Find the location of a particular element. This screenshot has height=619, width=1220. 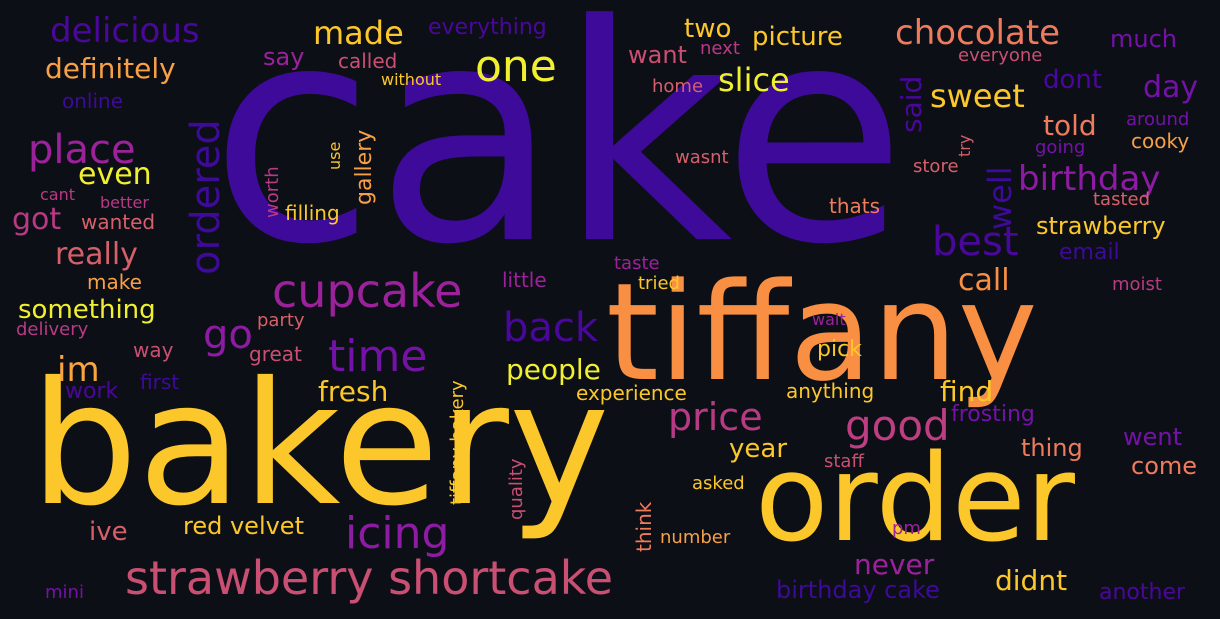

word-experience: experience is located at coordinates (631, 393).